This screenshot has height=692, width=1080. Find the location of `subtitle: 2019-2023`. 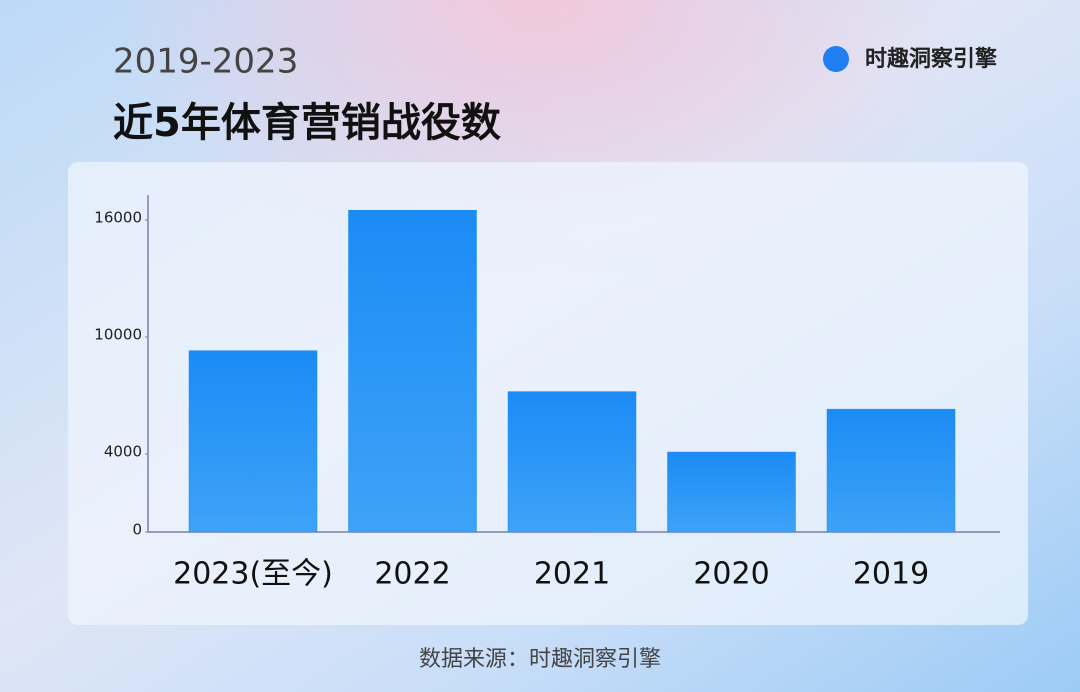

subtitle: 2019-2023 is located at coordinates (205, 62).